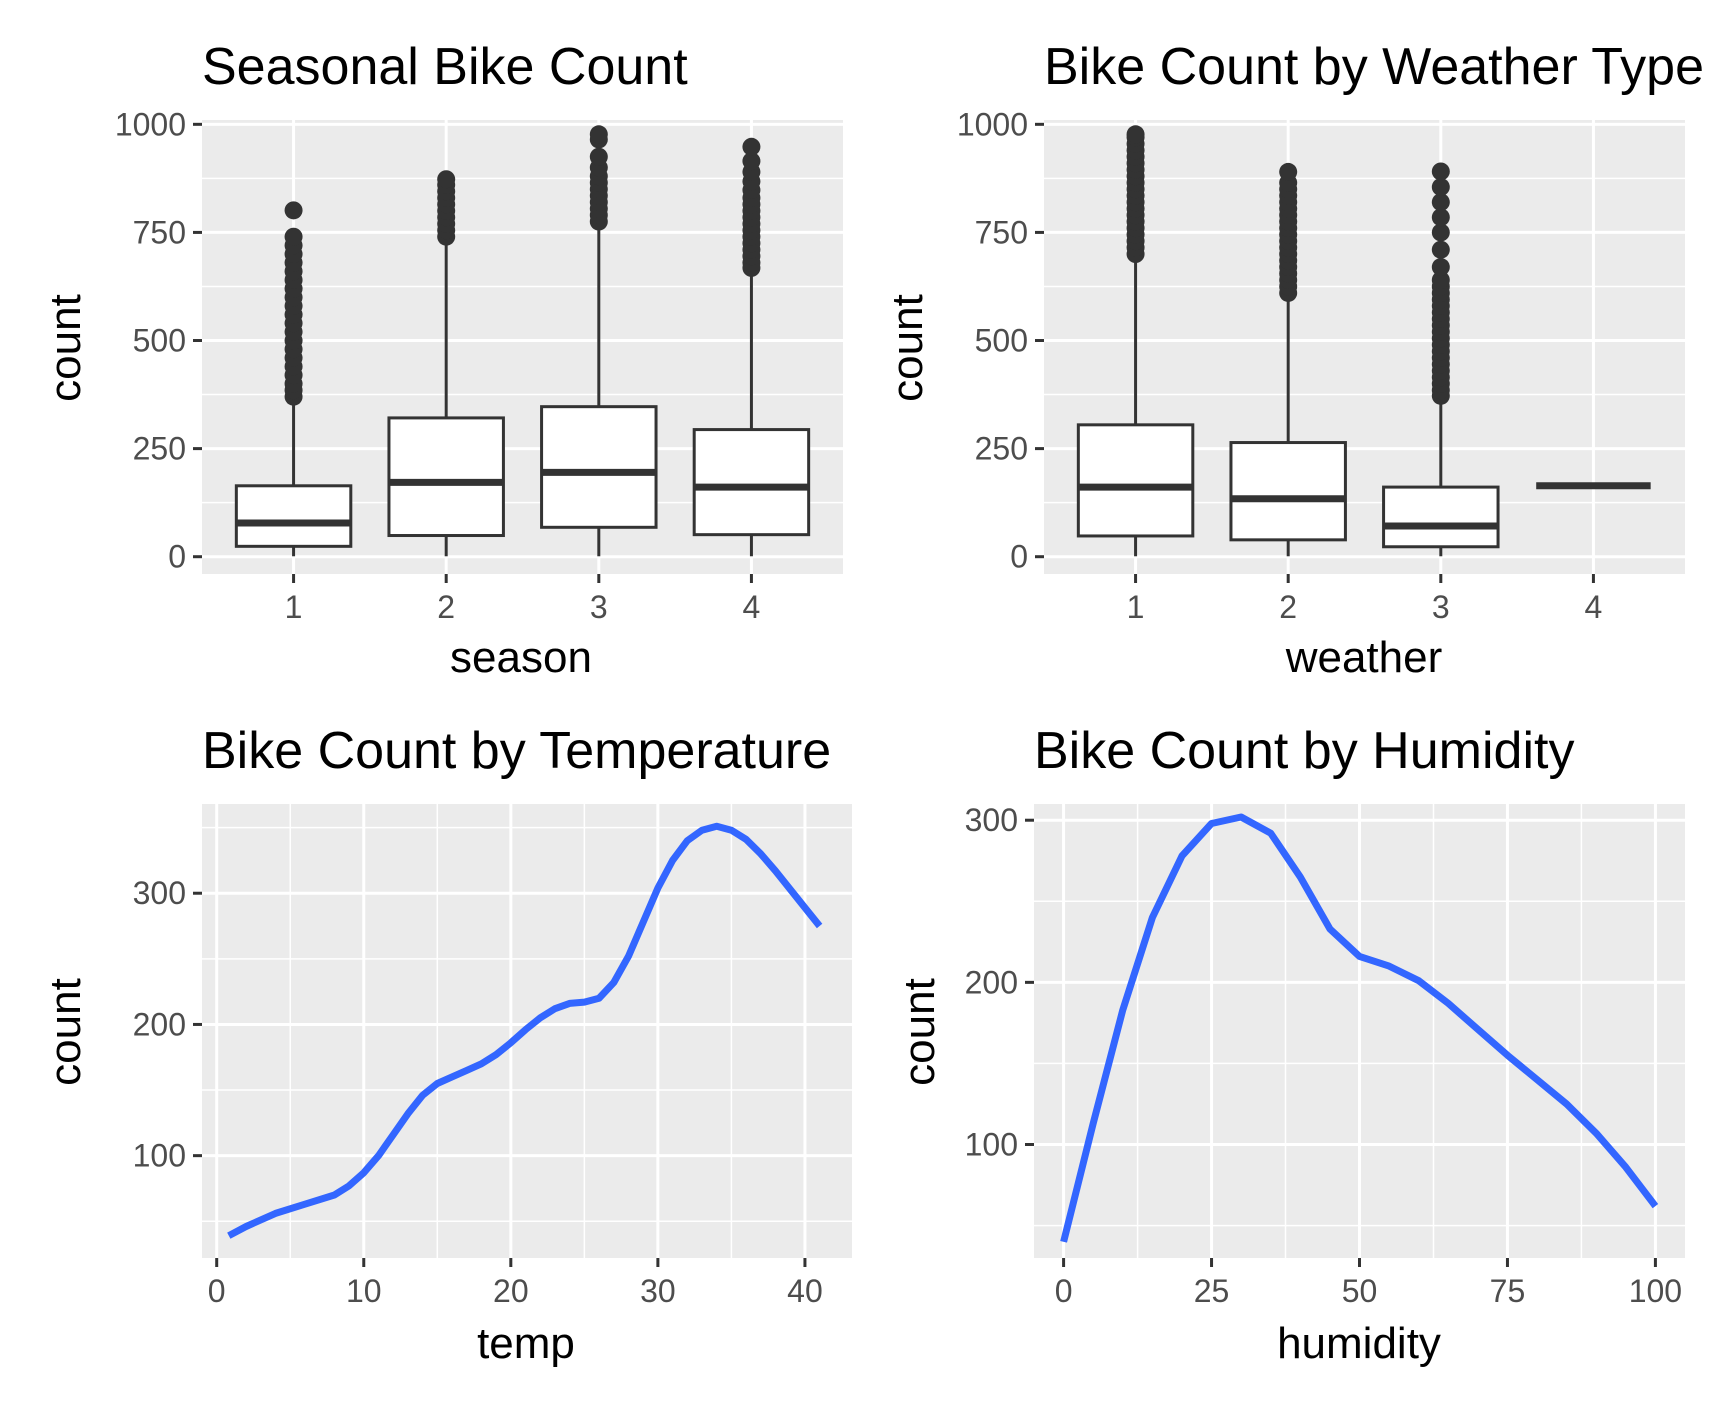 The height and width of the screenshot is (1412, 1729). Describe the element at coordinates (1001, 341) in the screenshot. I see `weather-y-tick-label: 500` at that location.